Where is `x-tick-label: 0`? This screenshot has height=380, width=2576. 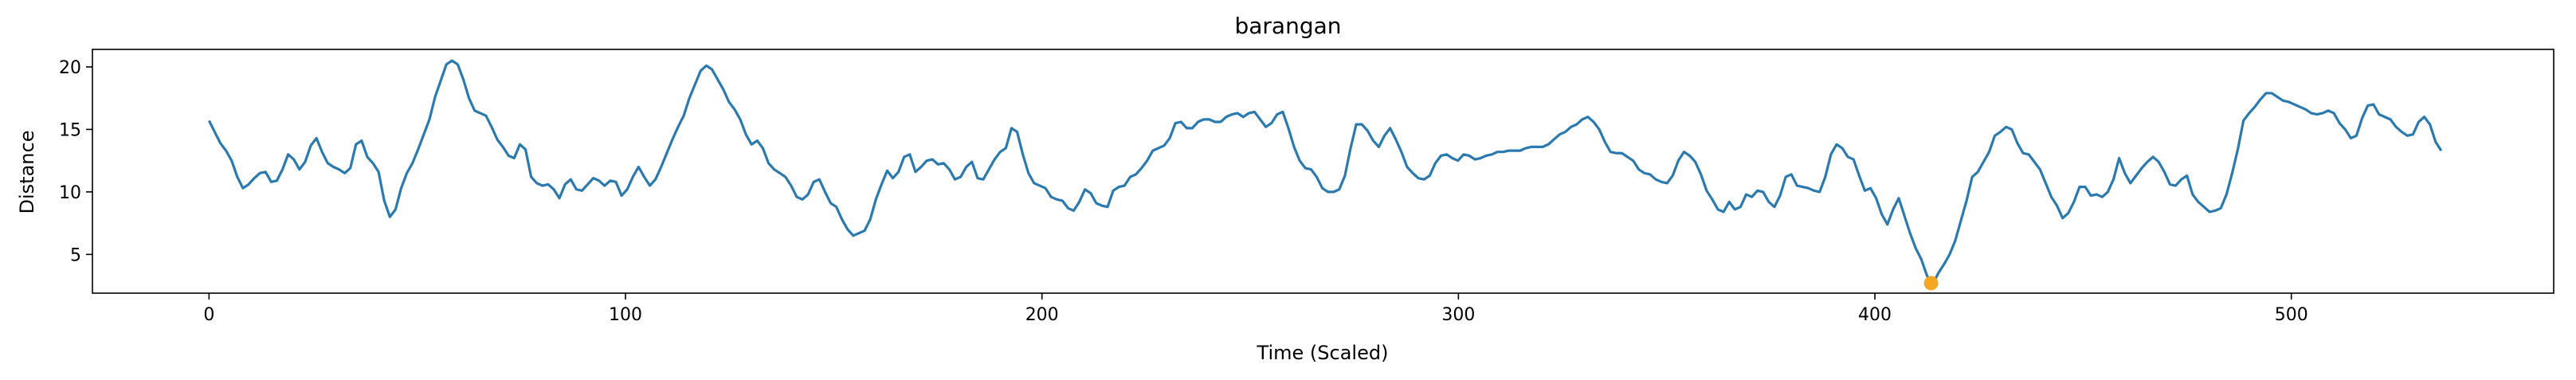 x-tick-label: 0 is located at coordinates (208, 315).